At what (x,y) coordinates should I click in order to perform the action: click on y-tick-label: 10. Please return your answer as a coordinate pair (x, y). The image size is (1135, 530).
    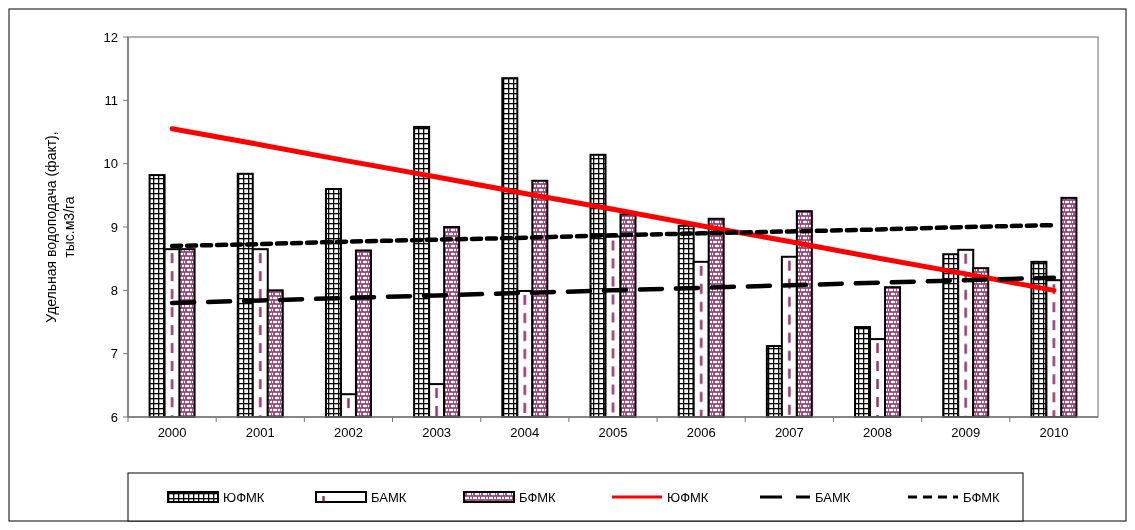
    Looking at the image, I should click on (110, 164).